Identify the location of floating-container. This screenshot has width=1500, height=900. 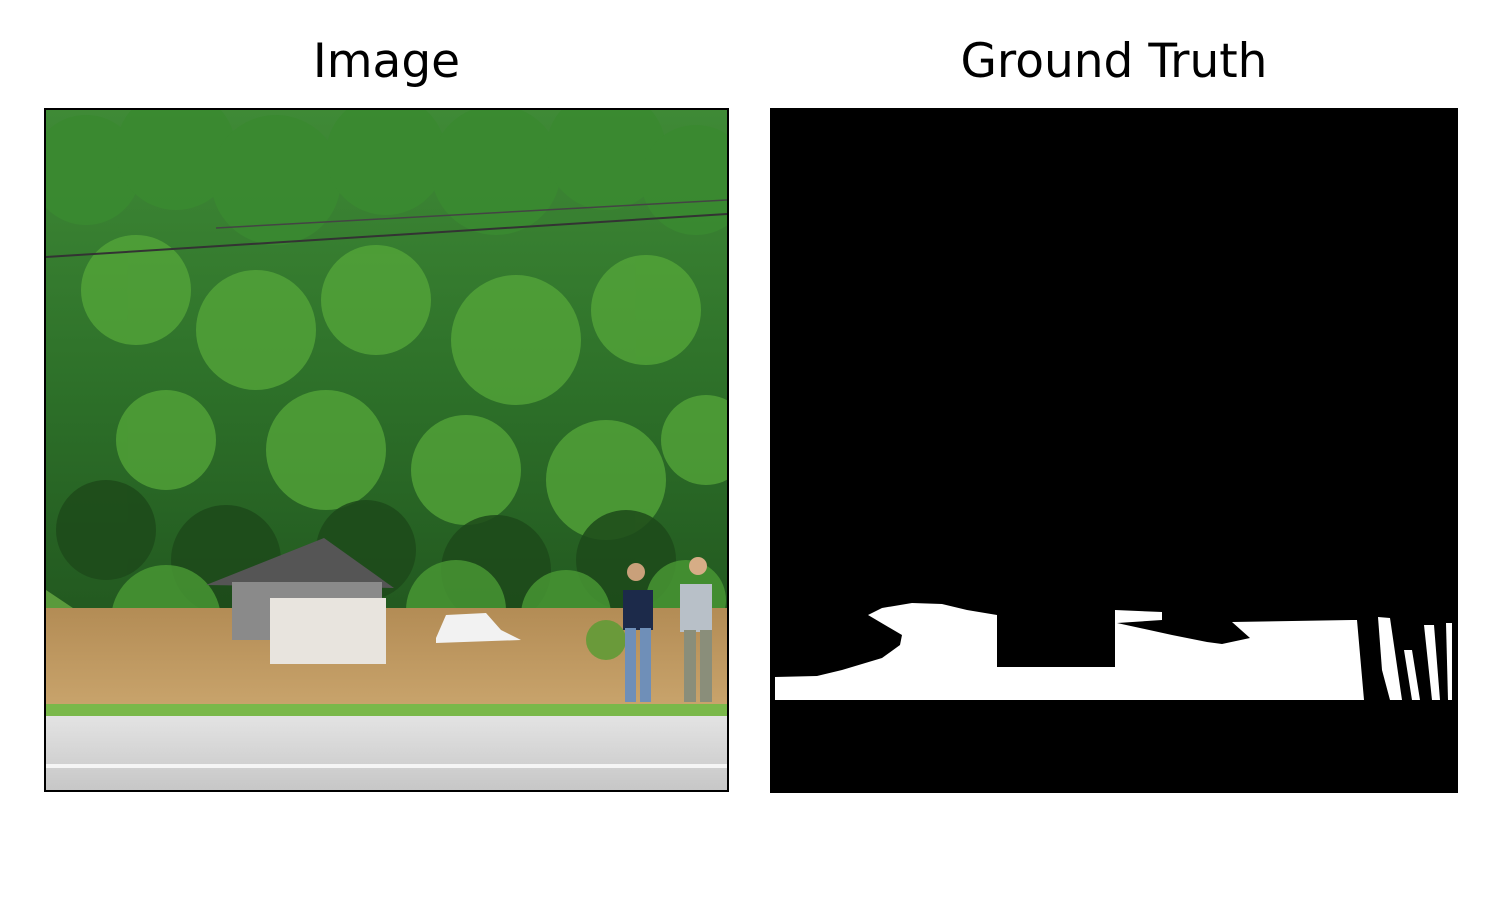
(328, 631).